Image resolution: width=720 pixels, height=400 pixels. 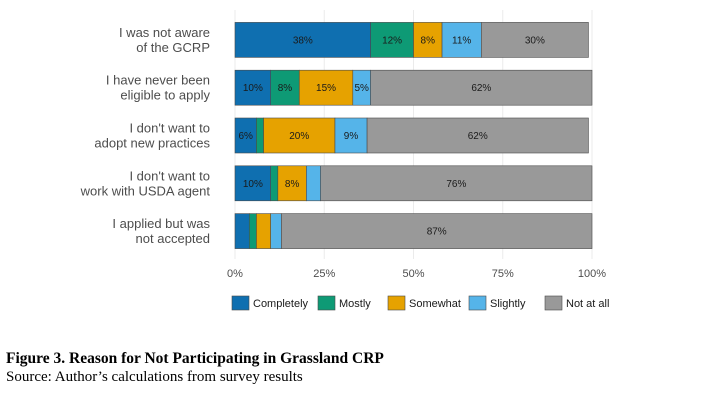 What do you see at coordinates (260, 135) in the screenshot?
I see `bar-2-mostly` at bounding box center [260, 135].